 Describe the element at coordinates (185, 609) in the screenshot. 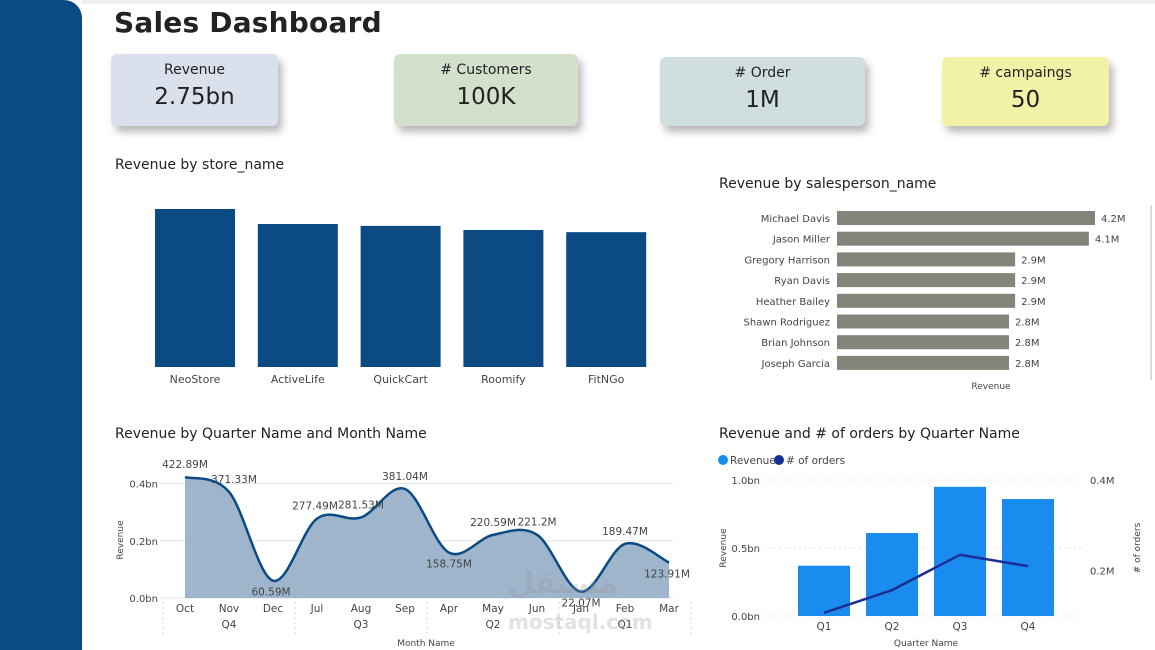

I see `month-tick-label: Oct` at that location.